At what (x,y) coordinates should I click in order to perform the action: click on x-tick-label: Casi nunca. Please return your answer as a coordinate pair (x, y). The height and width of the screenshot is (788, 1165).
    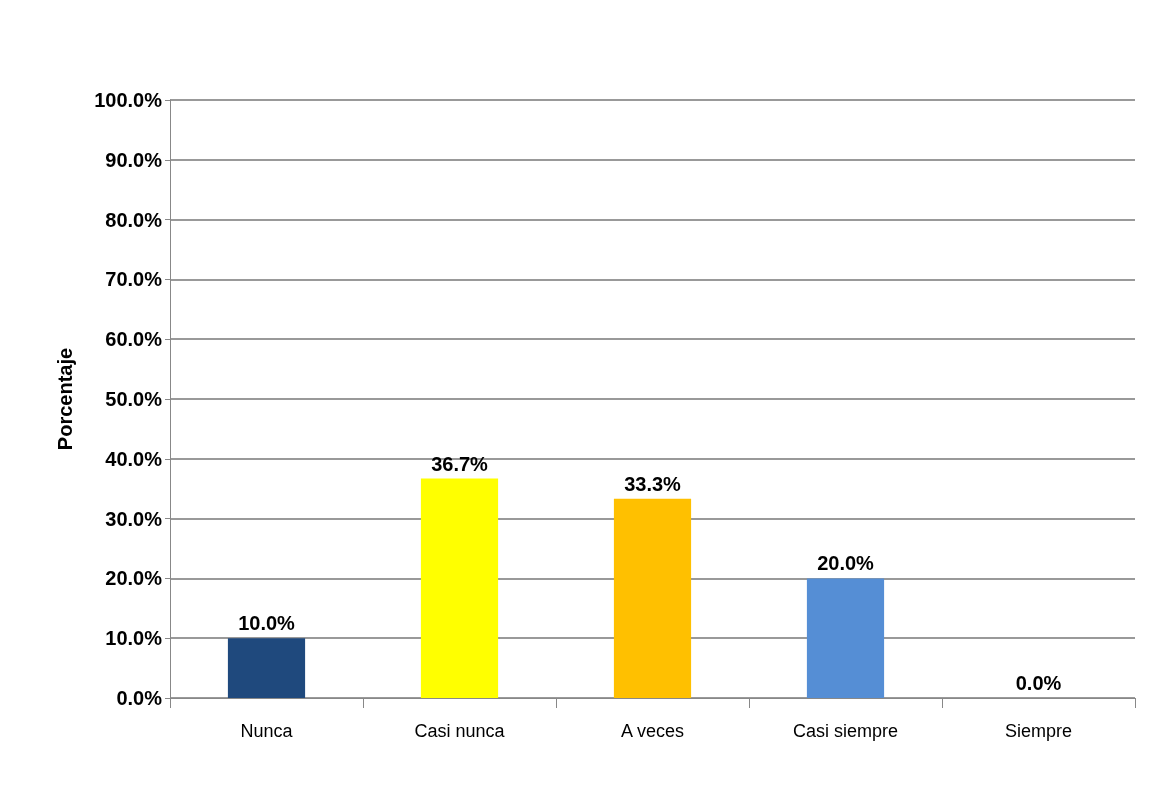
    Looking at the image, I should click on (460, 731).